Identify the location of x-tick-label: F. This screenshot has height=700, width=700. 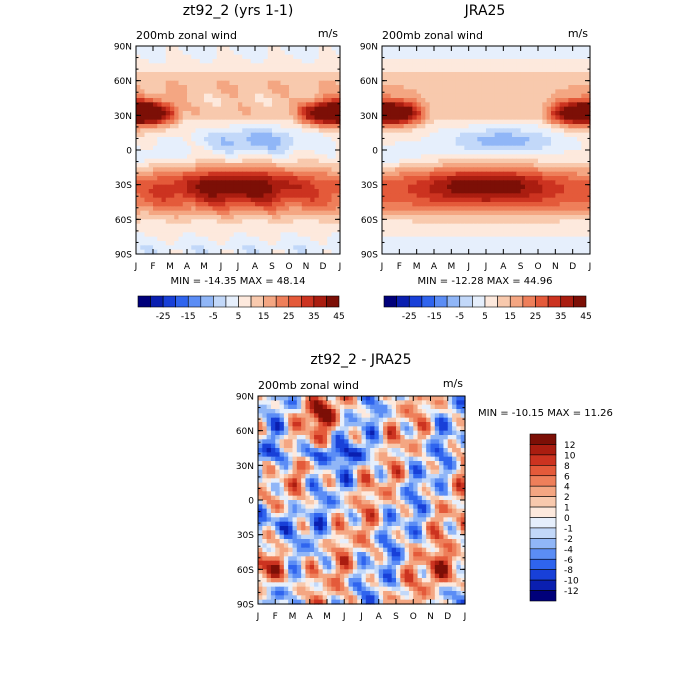
(399, 267).